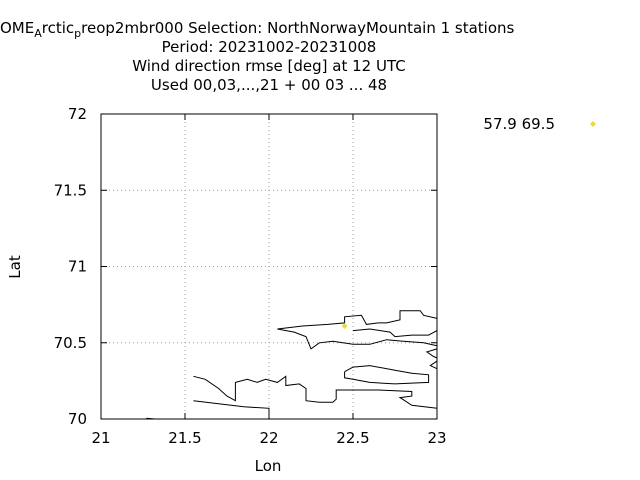  I want to click on data-point, so click(344, 325).